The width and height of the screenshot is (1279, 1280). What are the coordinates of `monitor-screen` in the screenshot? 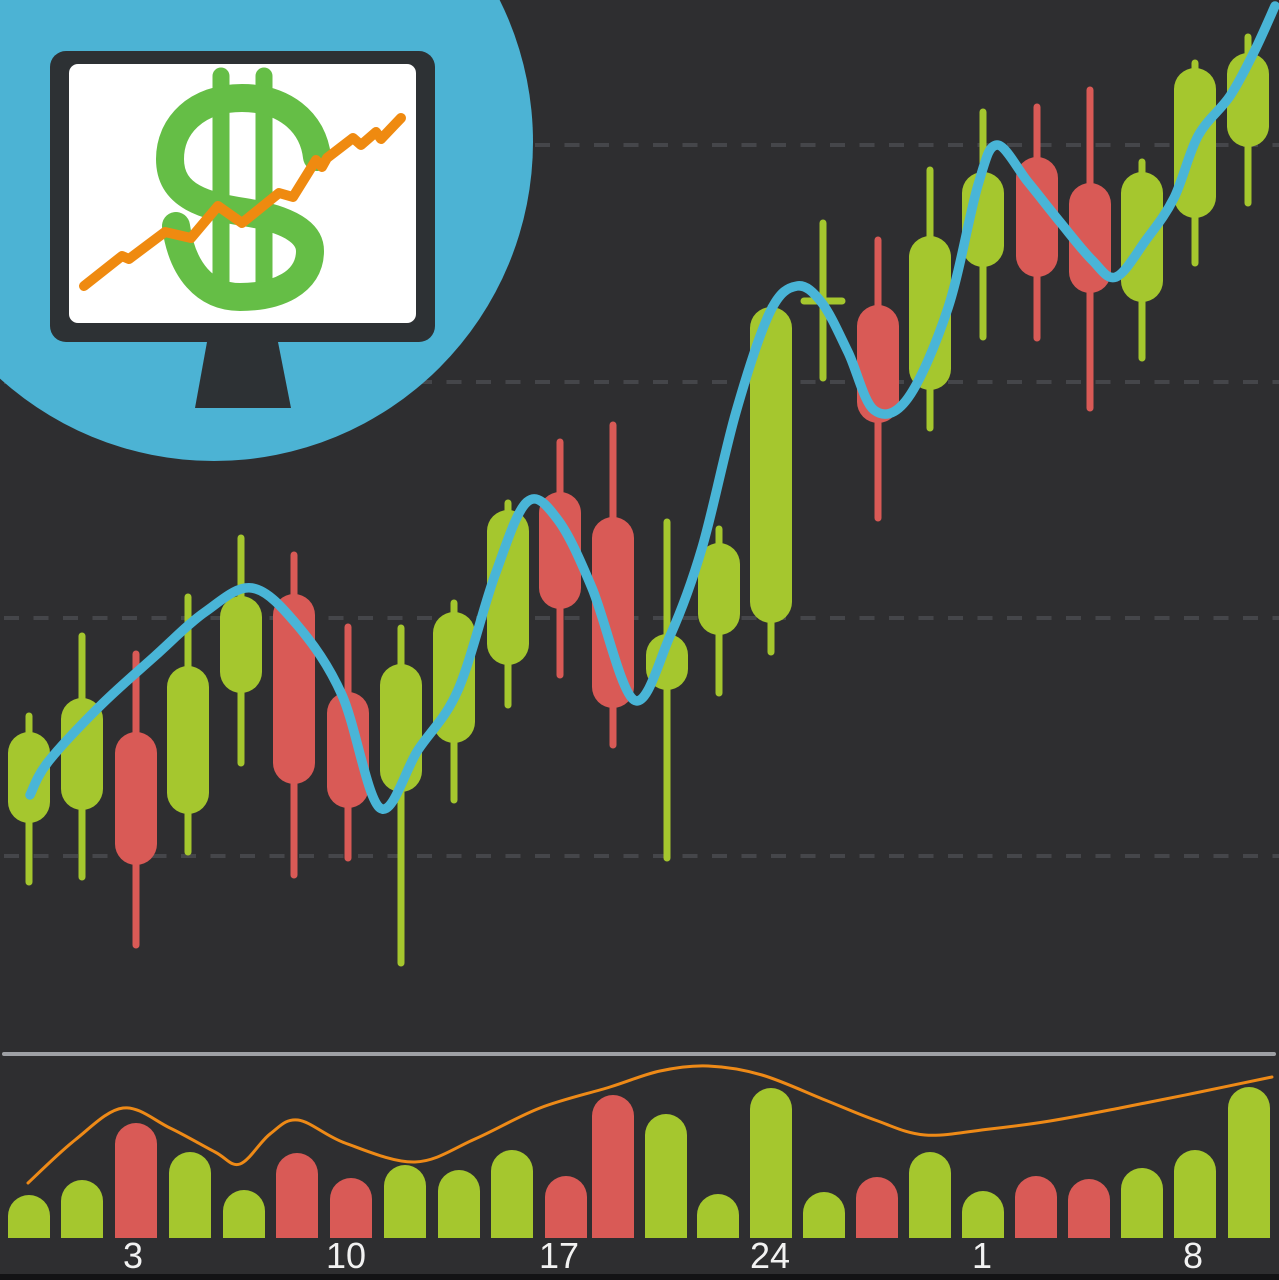 It's located at (242, 193).